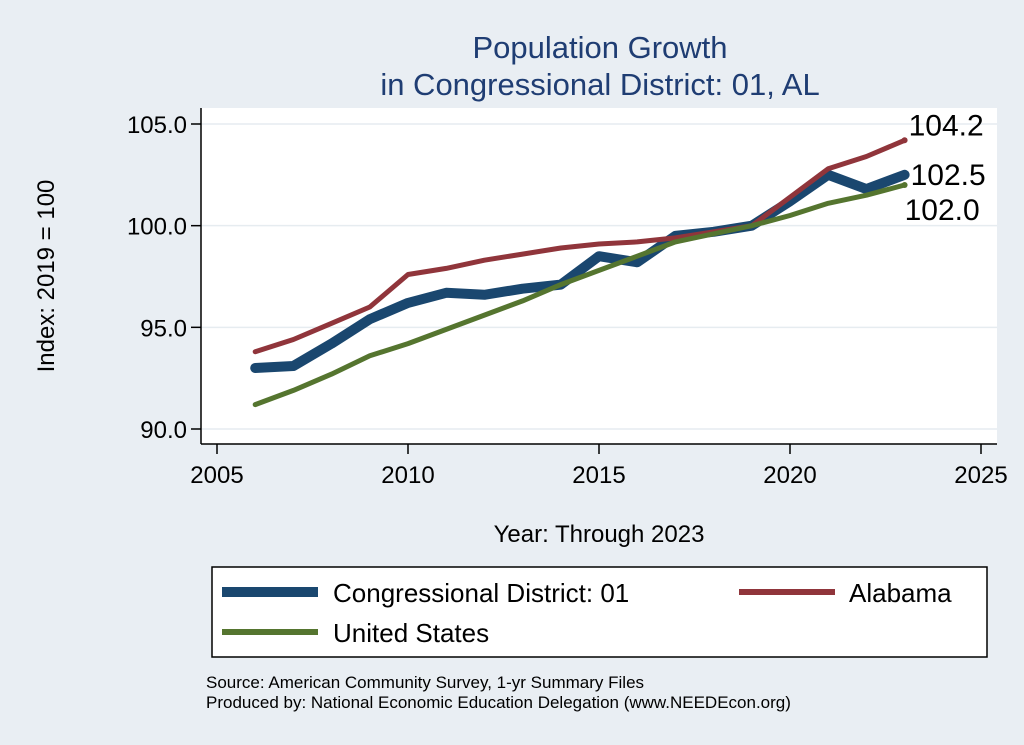 The width and height of the screenshot is (1024, 745). Describe the element at coordinates (789, 475) in the screenshot. I see `x-tick-label: 2020` at that location.